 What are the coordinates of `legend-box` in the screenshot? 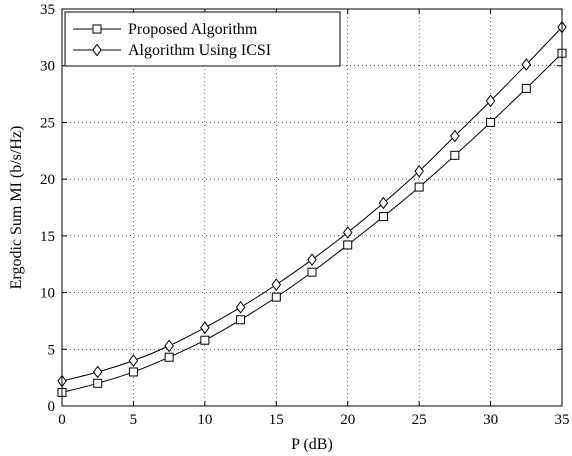 It's located at (202, 39).